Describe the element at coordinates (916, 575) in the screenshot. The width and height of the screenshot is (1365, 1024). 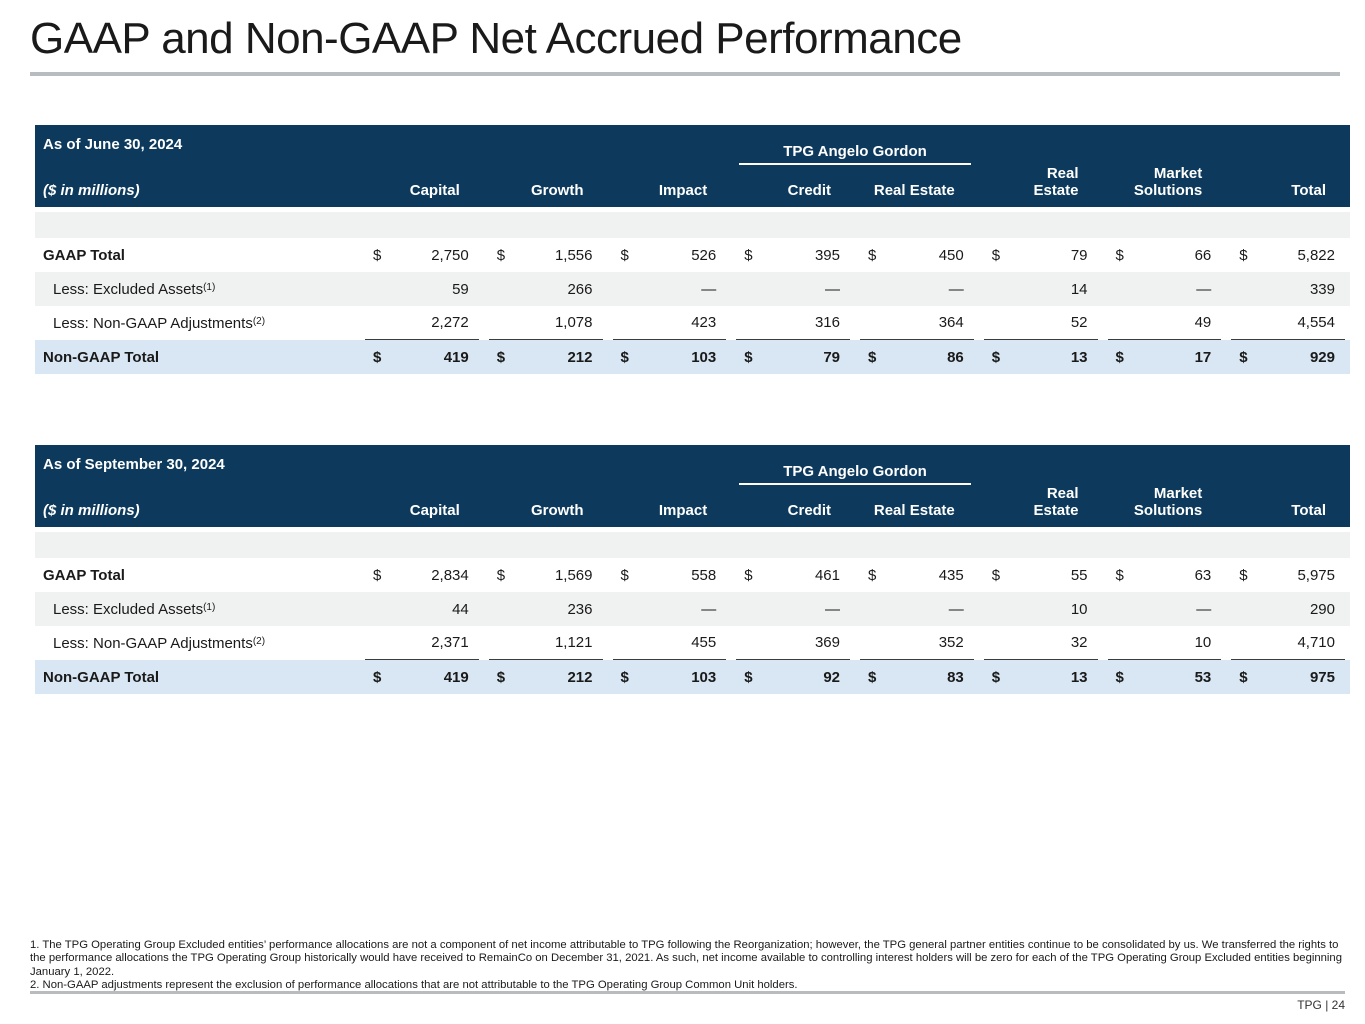
I see `value-cell: $435` at that location.